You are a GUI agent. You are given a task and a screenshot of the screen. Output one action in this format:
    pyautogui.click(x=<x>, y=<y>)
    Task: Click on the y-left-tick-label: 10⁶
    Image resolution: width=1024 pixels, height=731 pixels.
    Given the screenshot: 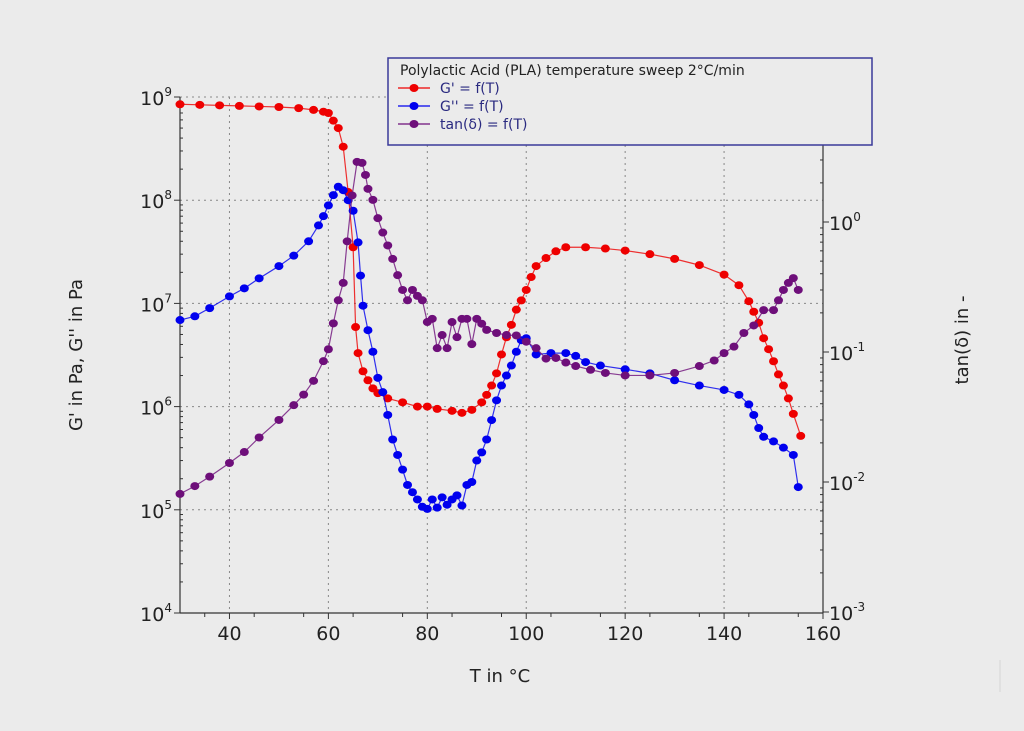 What is the action you would take?
    pyautogui.click(x=156, y=407)
    